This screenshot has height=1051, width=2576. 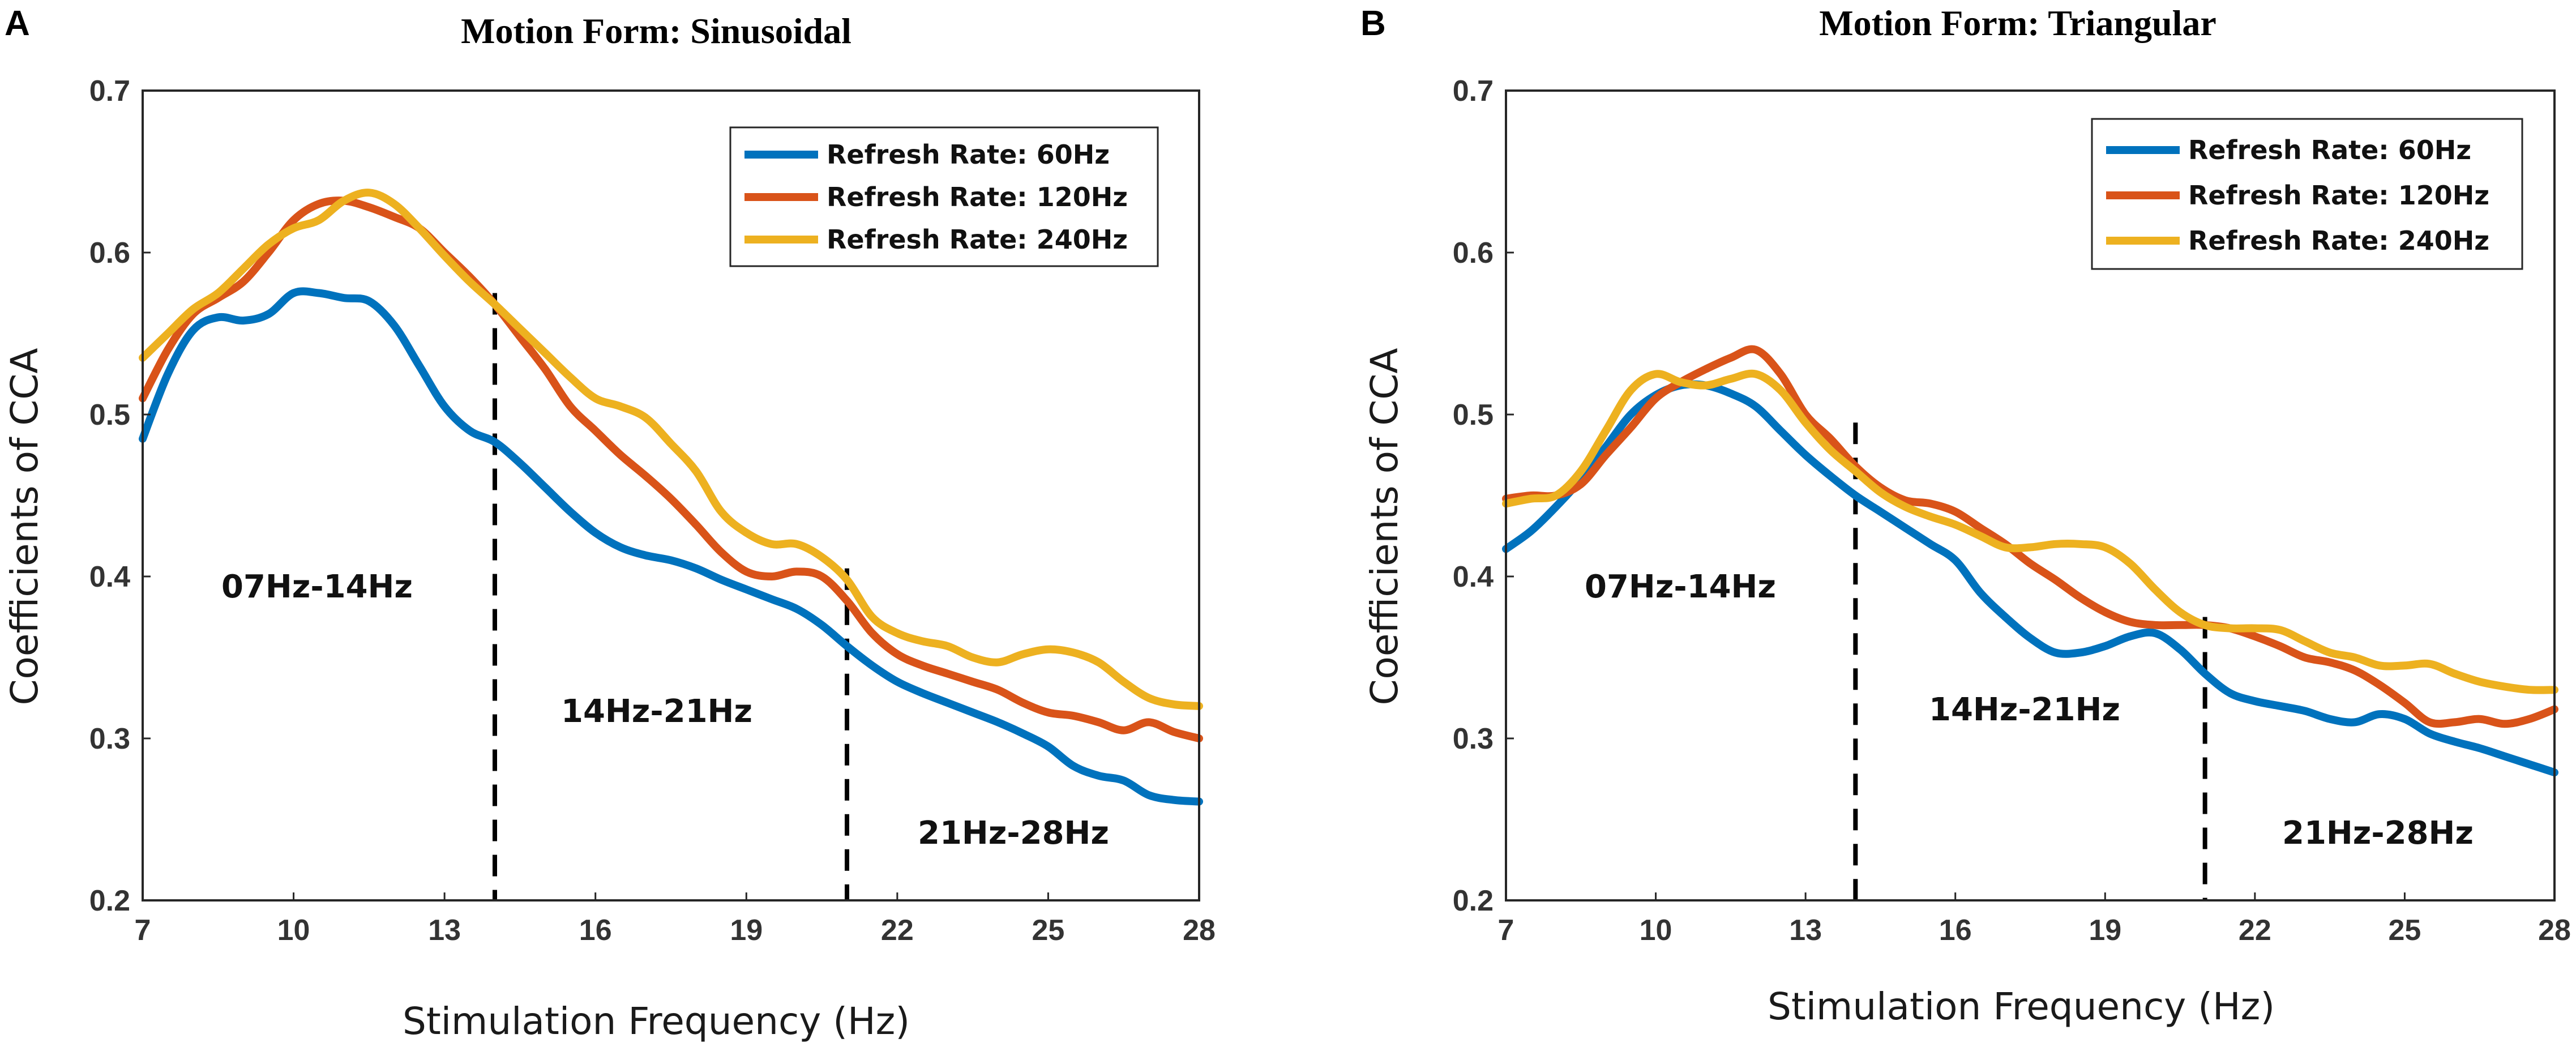 What do you see at coordinates (17, 23) in the screenshot?
I see `panel-label: A` at bounding box center [17, 23].